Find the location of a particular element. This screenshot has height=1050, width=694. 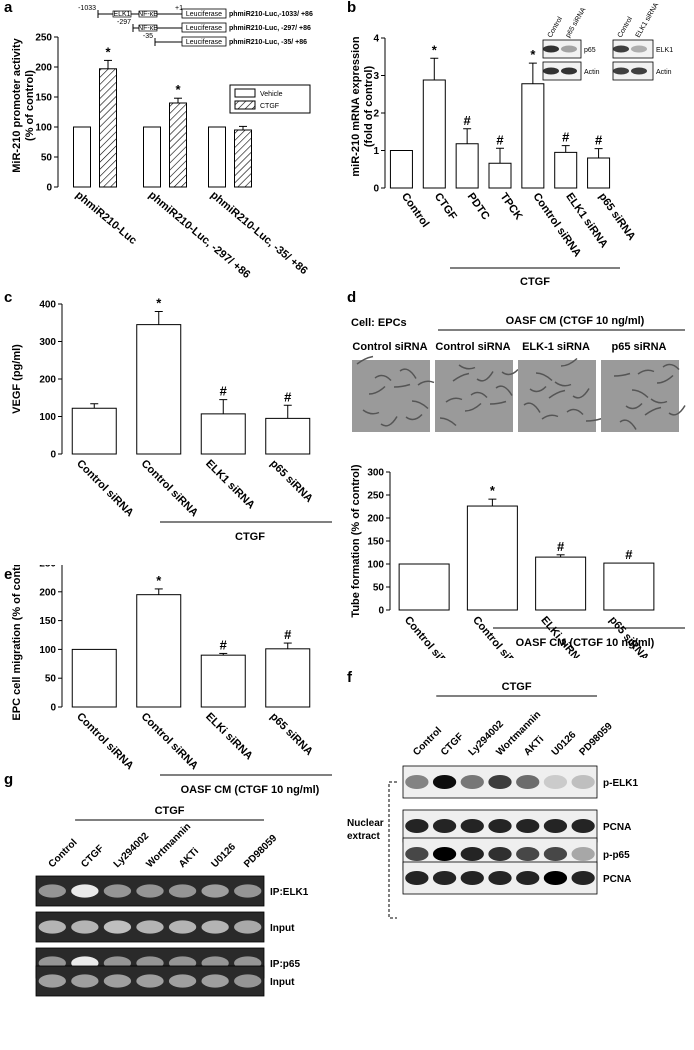

lane-label: U0126 is located at coordinates (223, 855).